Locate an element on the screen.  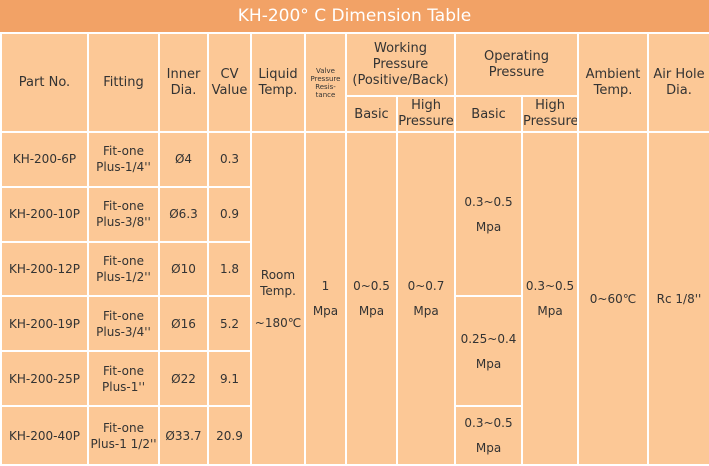
cell-line: ~180℃ is located at coordinates (278, 322).